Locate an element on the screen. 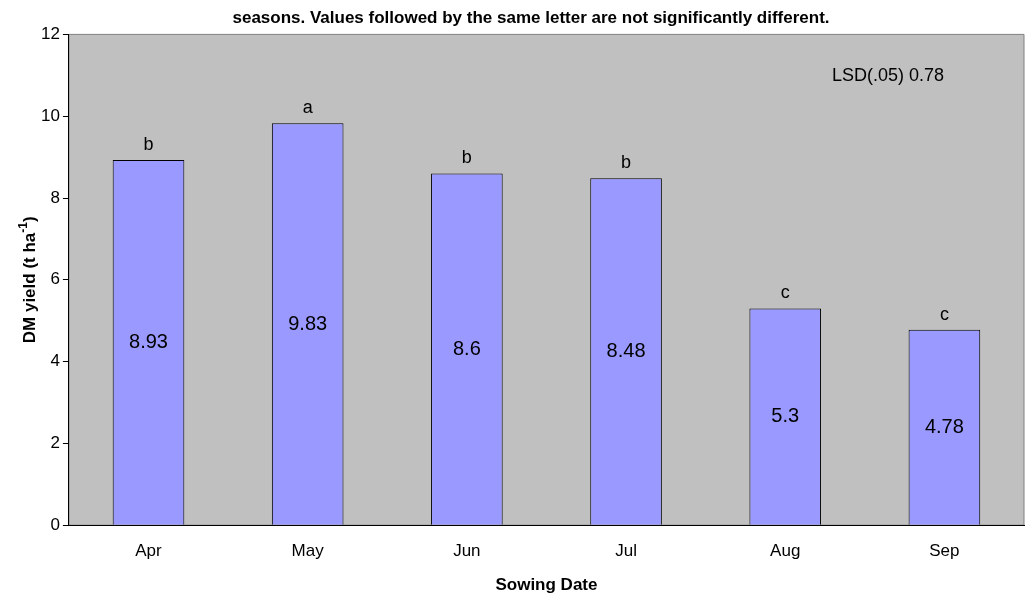 The height and width of the screenshot is (608, 1036). y-axis-title: DM yield (t ha-1) is located at coordinates (27, 280).